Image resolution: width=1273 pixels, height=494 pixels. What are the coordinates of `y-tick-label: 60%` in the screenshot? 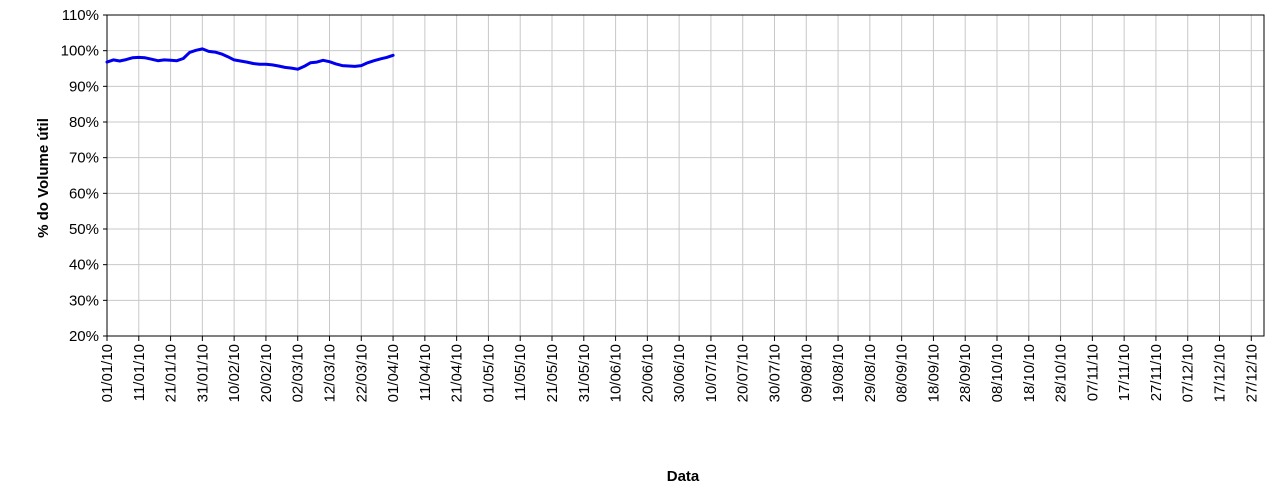 It's located at (84, 193).